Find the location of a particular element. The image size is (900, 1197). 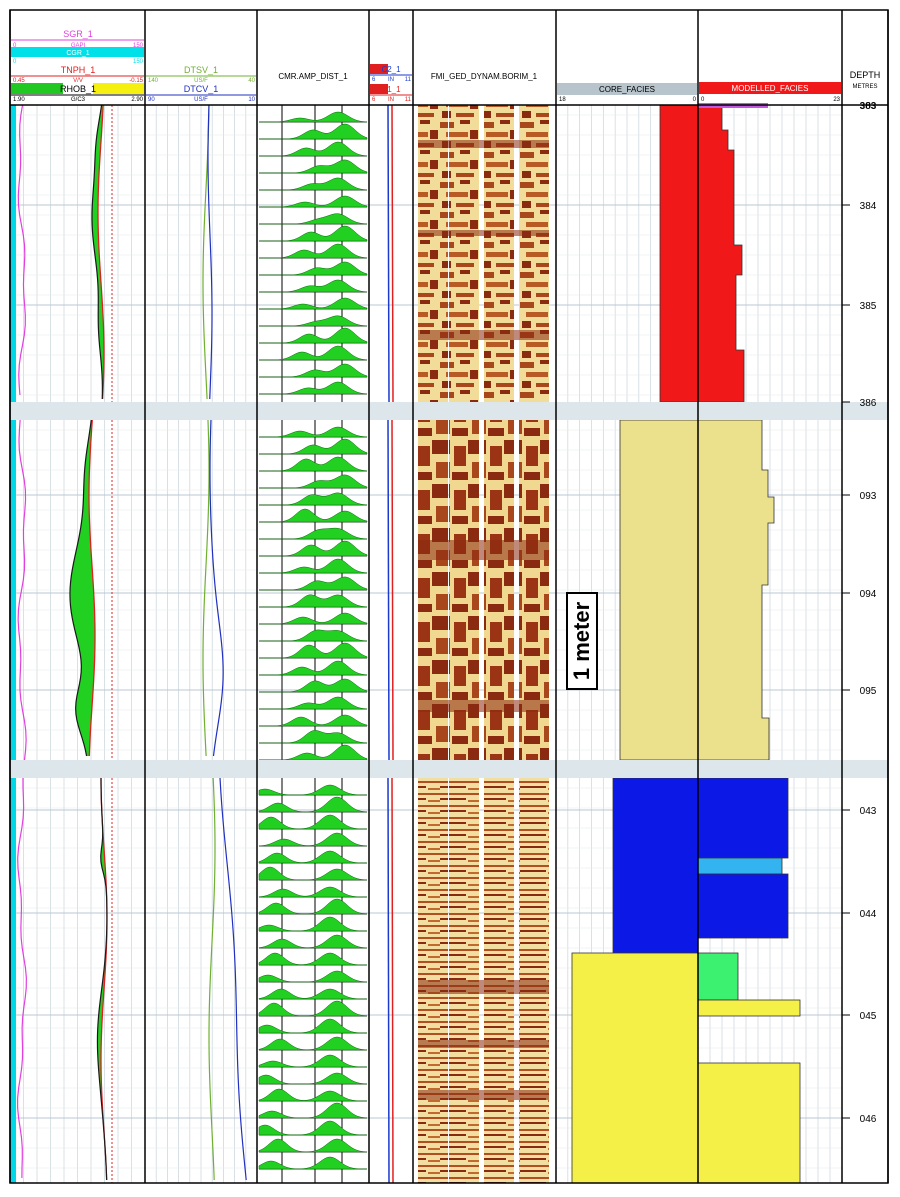

dtsv-header-min: 140 is located at coordinates (153, 81).